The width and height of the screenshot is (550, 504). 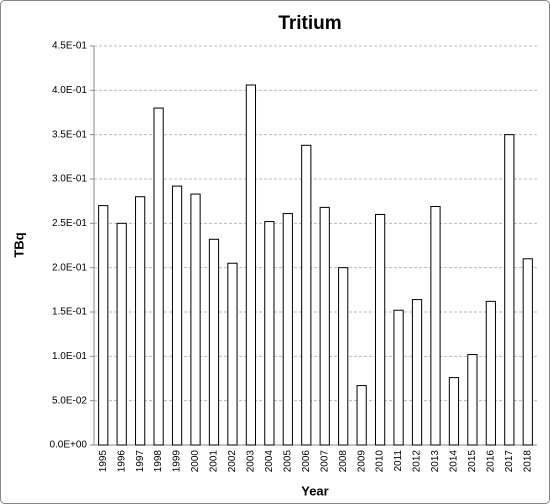 What do you see at coordinates (18, 244) in the screenshot?
I see `y-axis-label: TBq` at bounding box center [18, 244].